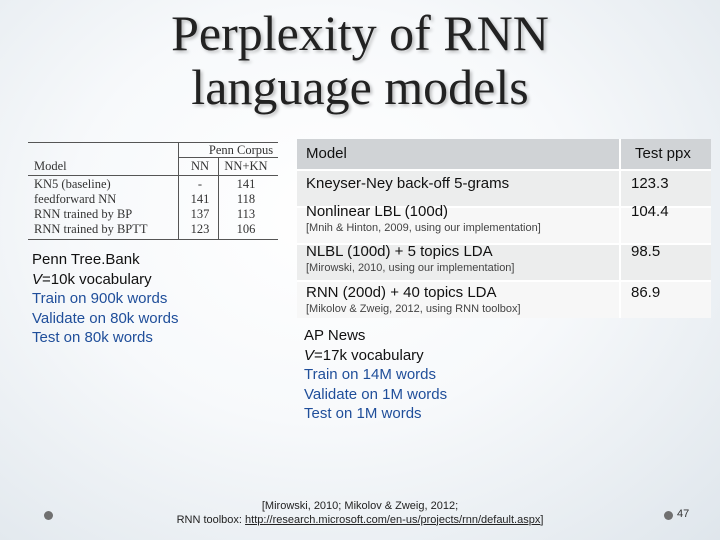 The image size is (720, 540). What do you see at coordinates (211, 519) in the screenshot?
I see `footer-prefix: RNN toolbox:` at bounding box center [211, 519].